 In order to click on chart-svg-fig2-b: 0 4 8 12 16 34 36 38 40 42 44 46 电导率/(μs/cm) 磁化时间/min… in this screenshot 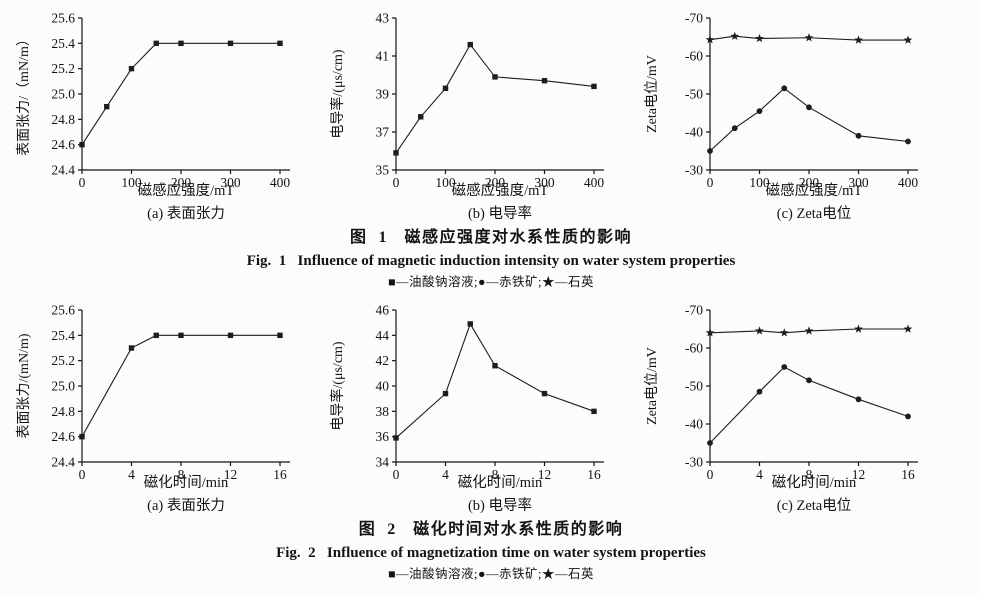, I will do `click(466, 408)`.